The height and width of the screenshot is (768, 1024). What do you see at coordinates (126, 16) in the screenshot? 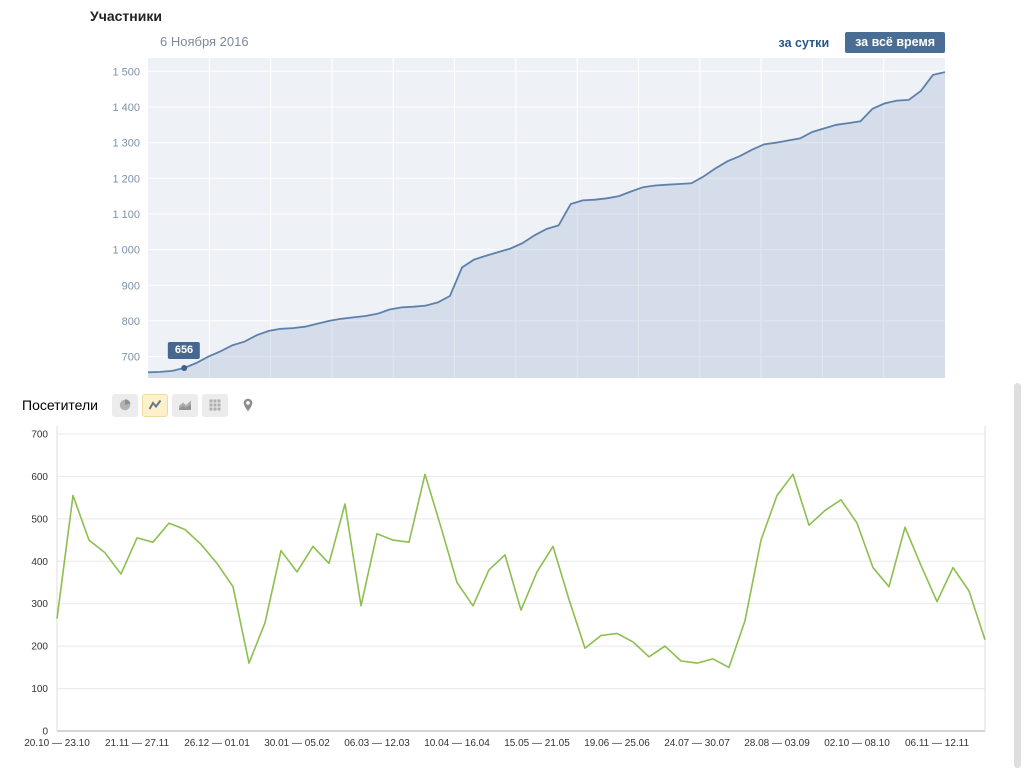
I see `members-title: Участники` at bounding box center [126, 16].